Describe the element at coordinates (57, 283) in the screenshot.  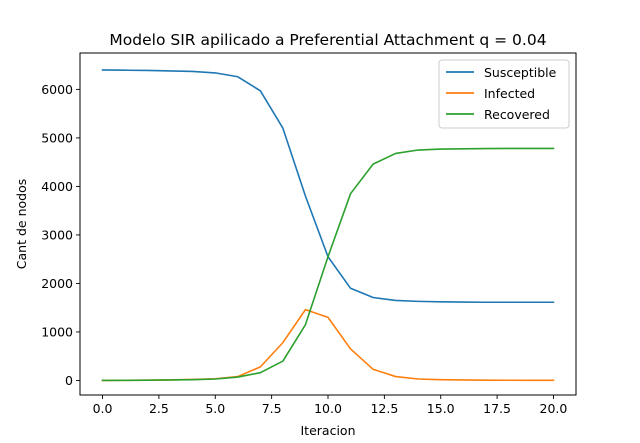
I see `y-tick-label: 2000` at that location.